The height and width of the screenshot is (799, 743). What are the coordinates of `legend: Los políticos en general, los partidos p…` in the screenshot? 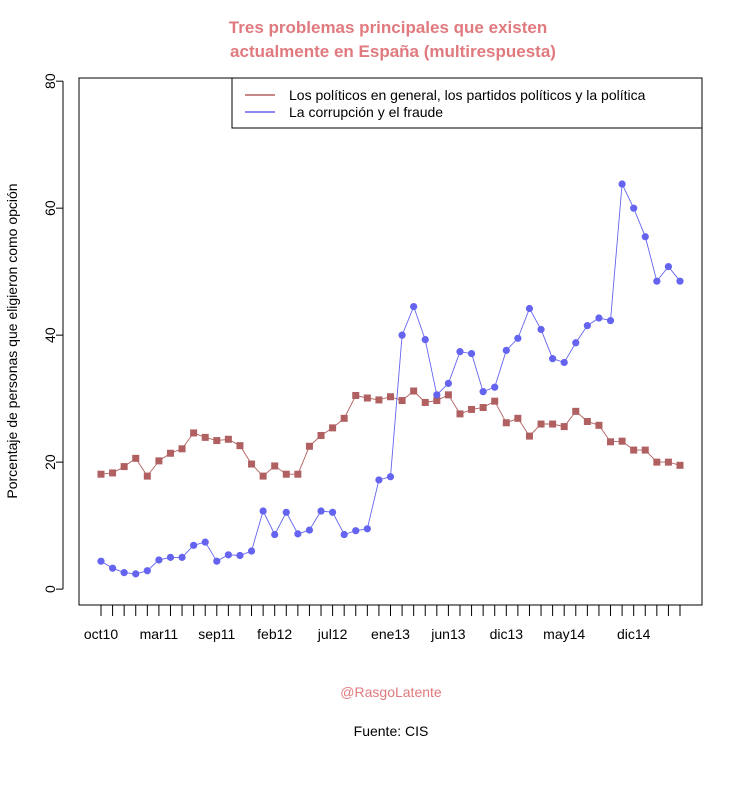 It's located at (467, 103).